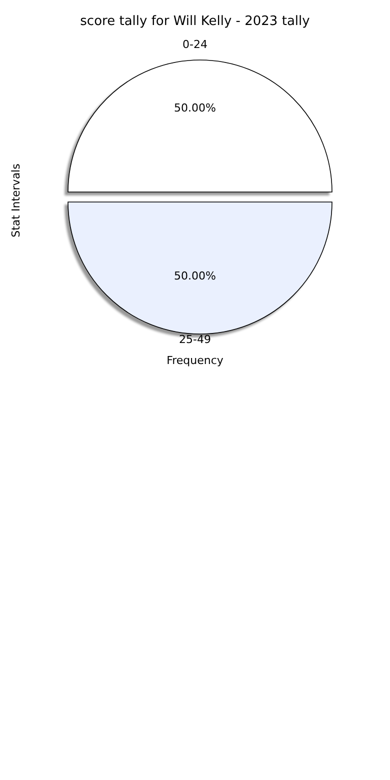 The image size is (390, 780). What do you see at coordinates (195, 360) in the screenshot?
I see `text: Frequency` at bounding box center [195, 360].